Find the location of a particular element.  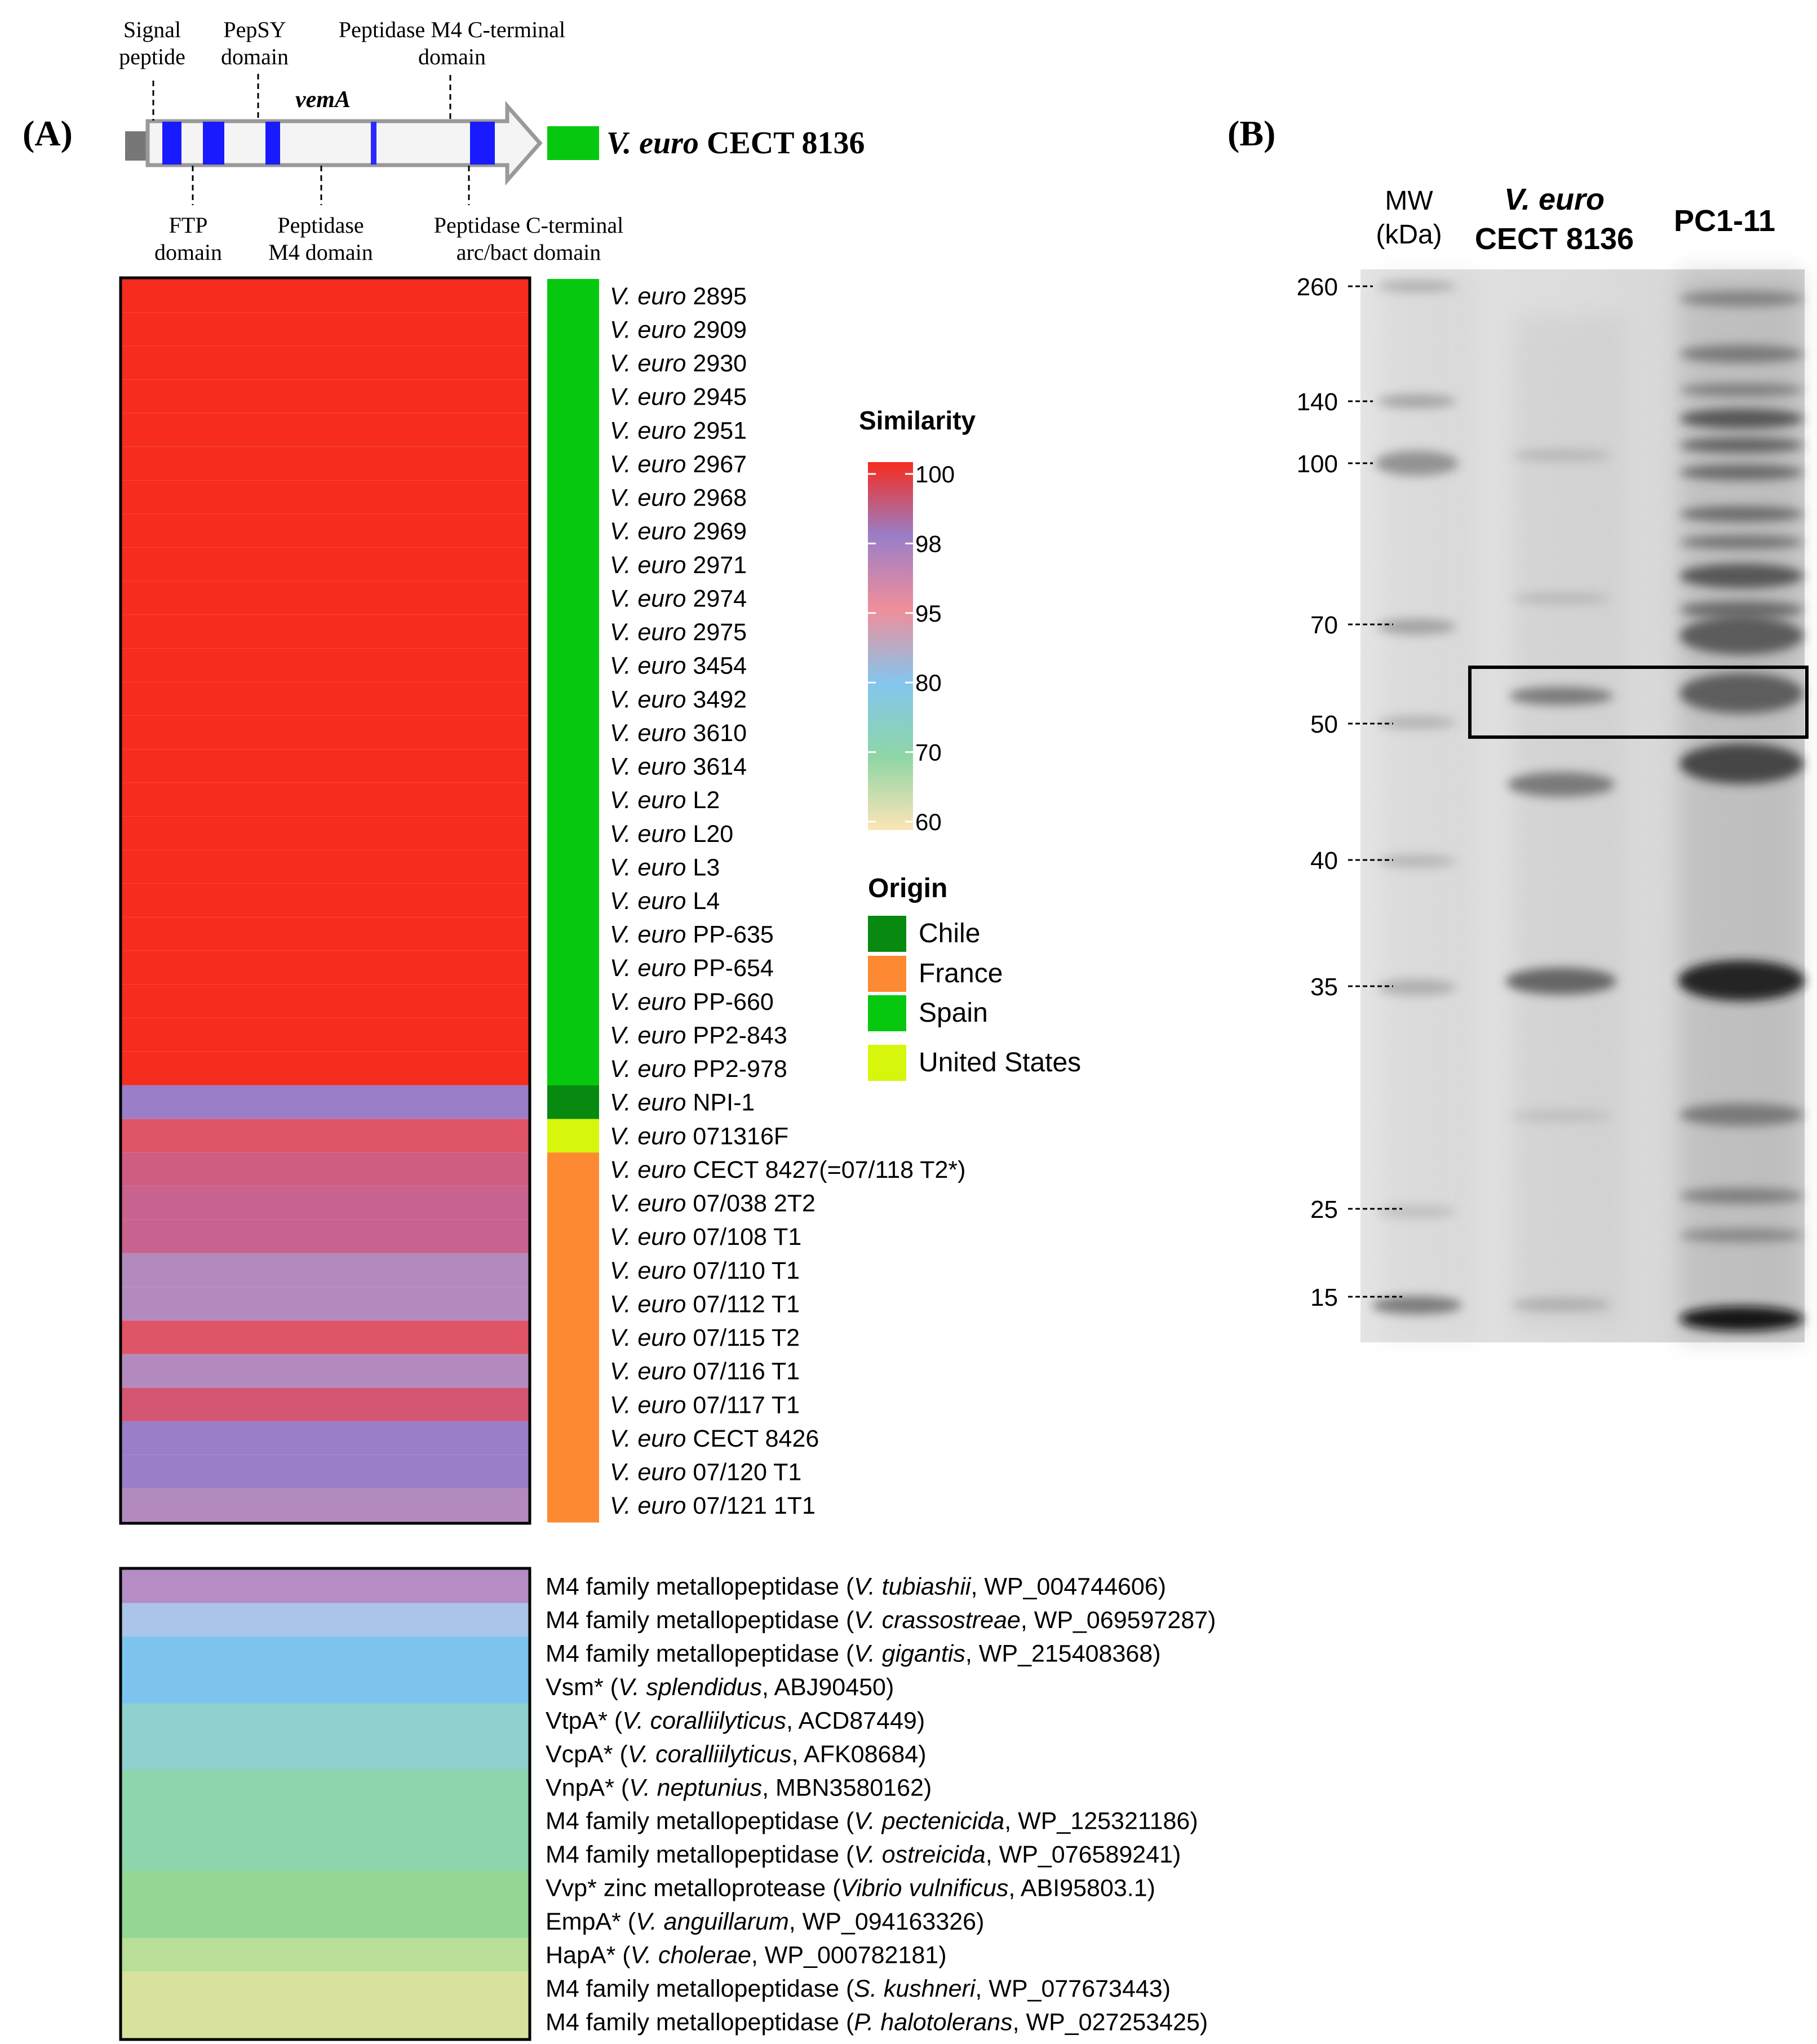

strain-label: V. euro 2971 is located at coordinates (678, 565).